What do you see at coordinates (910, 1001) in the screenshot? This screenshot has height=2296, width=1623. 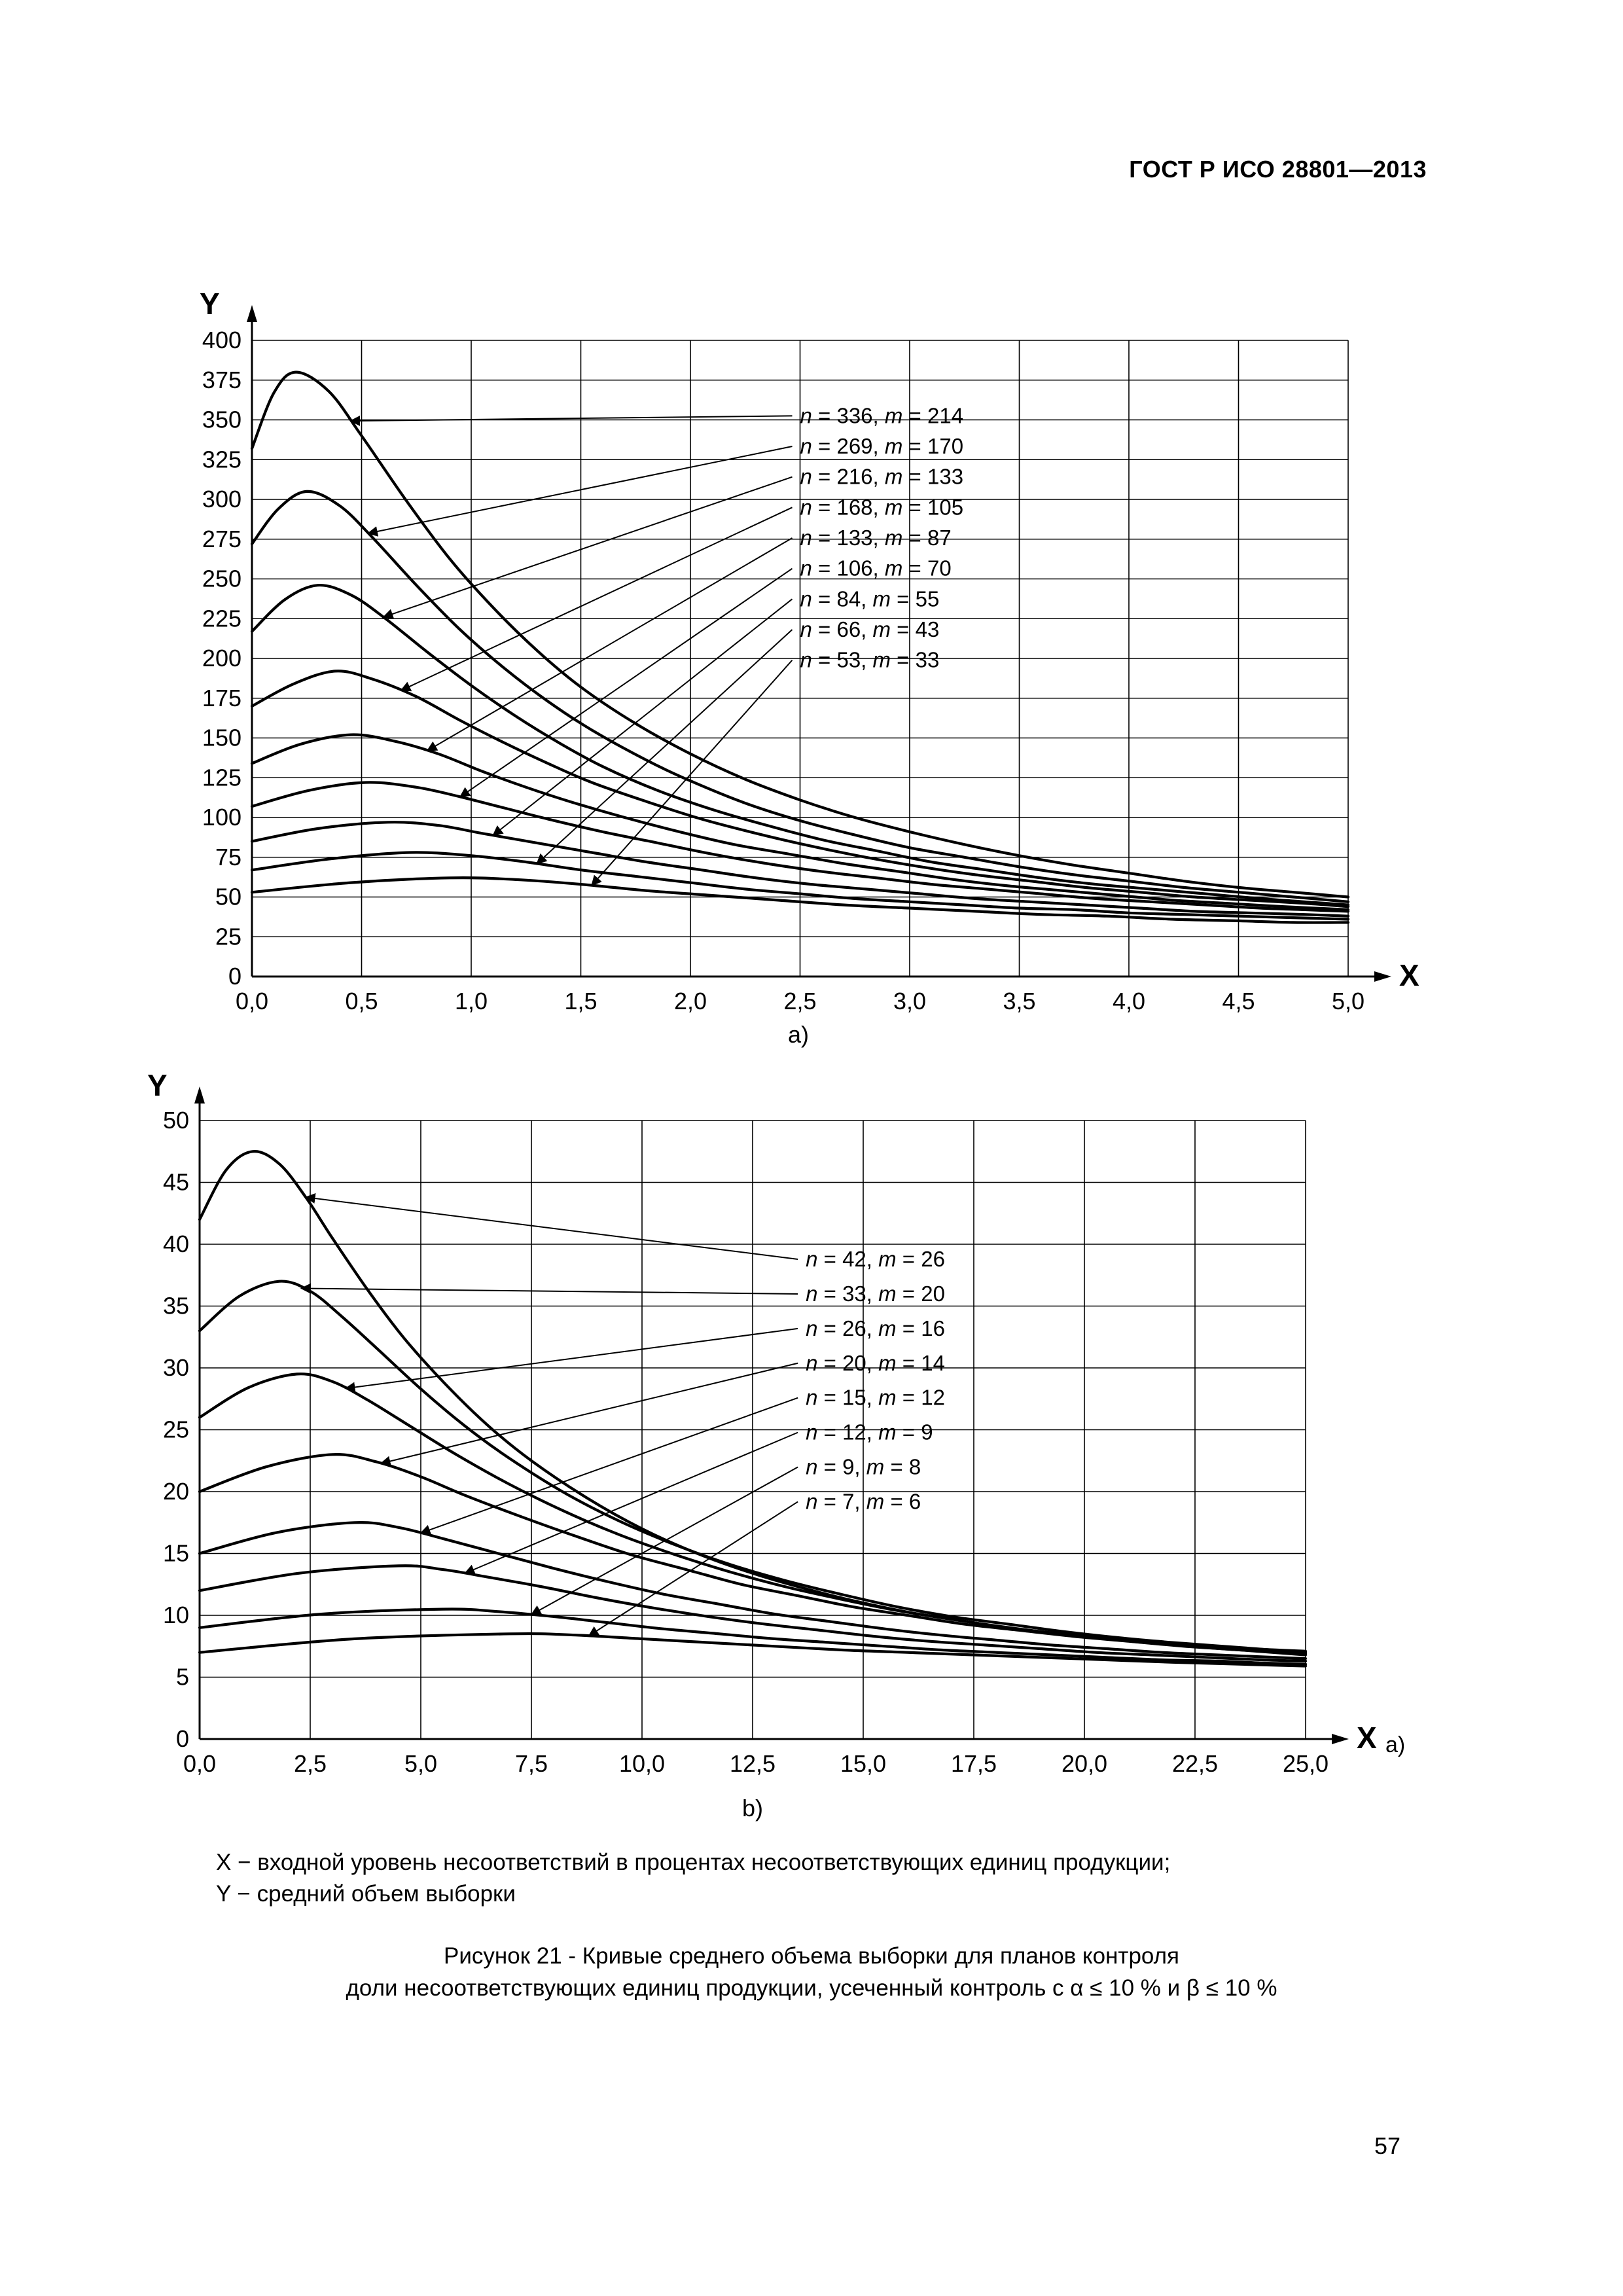 I see `x-tick-label: 3,0` at bounding box center [910, 1001].